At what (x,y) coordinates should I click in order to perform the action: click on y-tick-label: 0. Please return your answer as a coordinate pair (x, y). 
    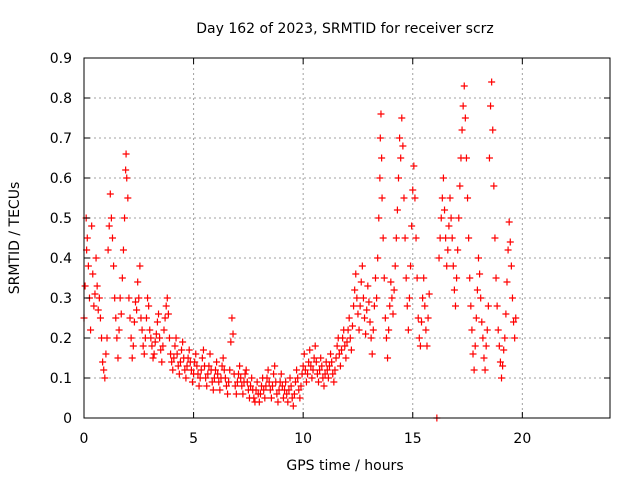
    Looking at the image, I should click on (67, 419).